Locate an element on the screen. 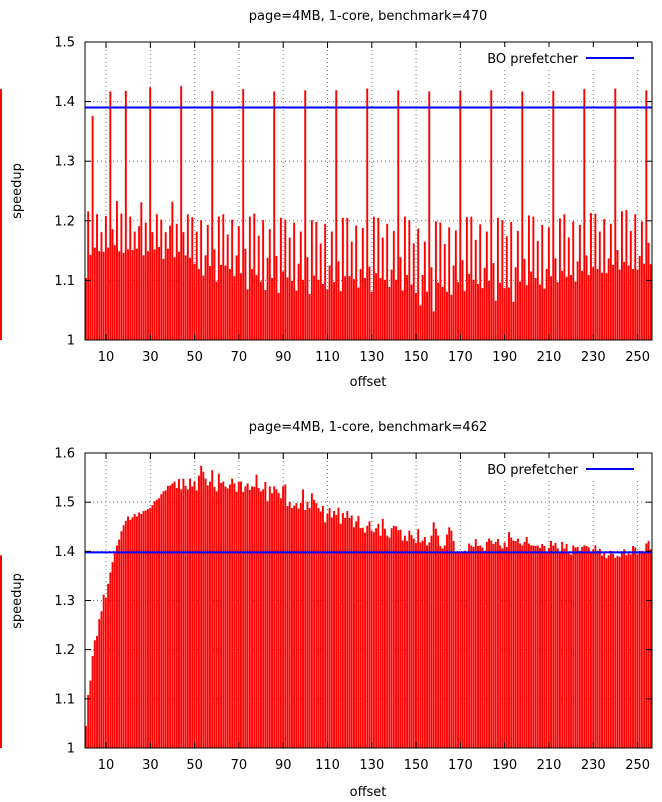  y-tick-label: 1.1 is located at coordinates (64, 281).